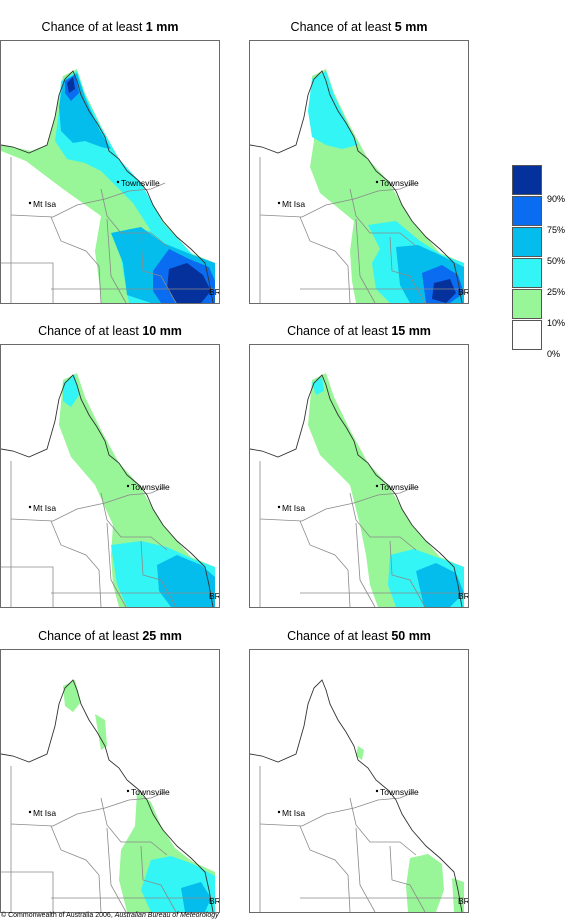 The height and width of the screenshot is (923, 570). Describe the element at coordinates (556, 230) in the screenshot. I see `legend-label-75: 75%` at that location.